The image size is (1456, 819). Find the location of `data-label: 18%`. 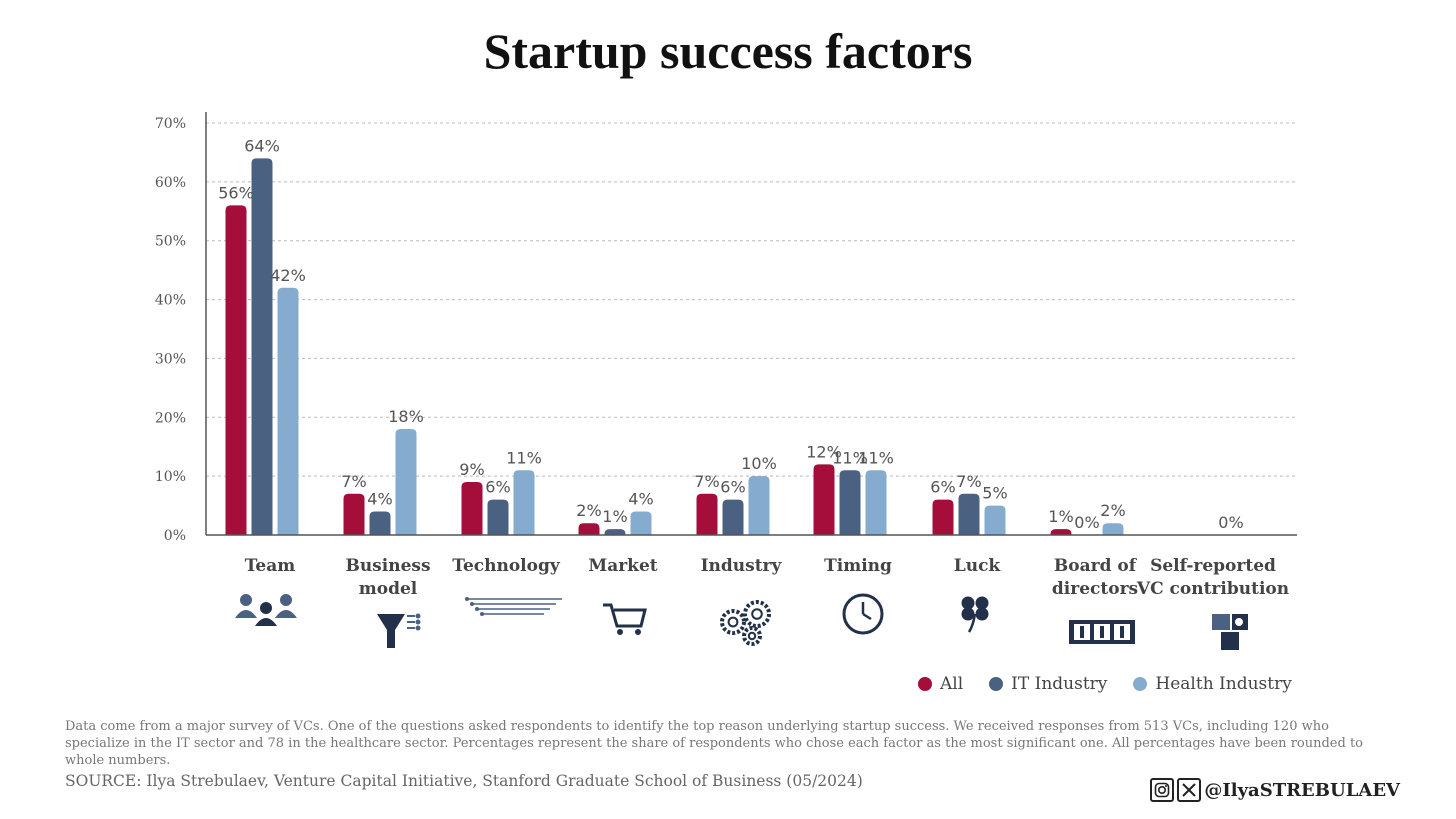

data-label: 18% is located at coordinates (406, 416).